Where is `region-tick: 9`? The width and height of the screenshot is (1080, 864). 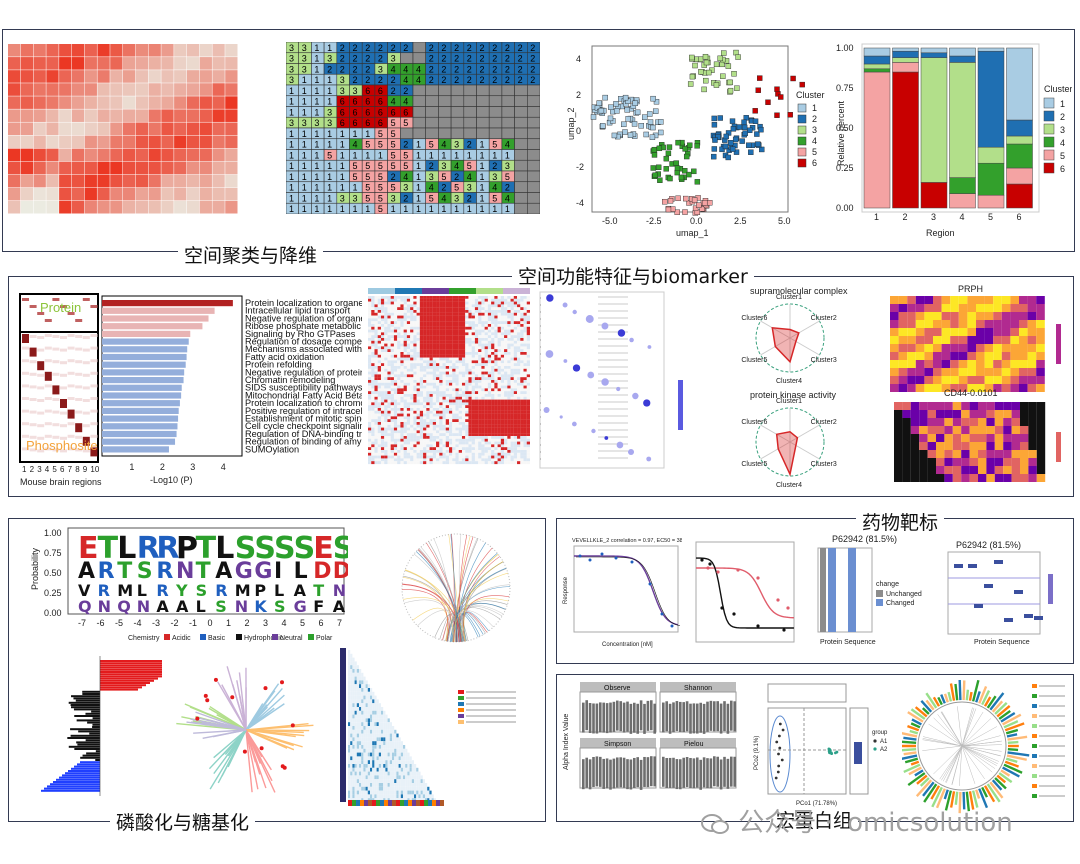
region-tick: 9 is located at coordinates (85, 469).